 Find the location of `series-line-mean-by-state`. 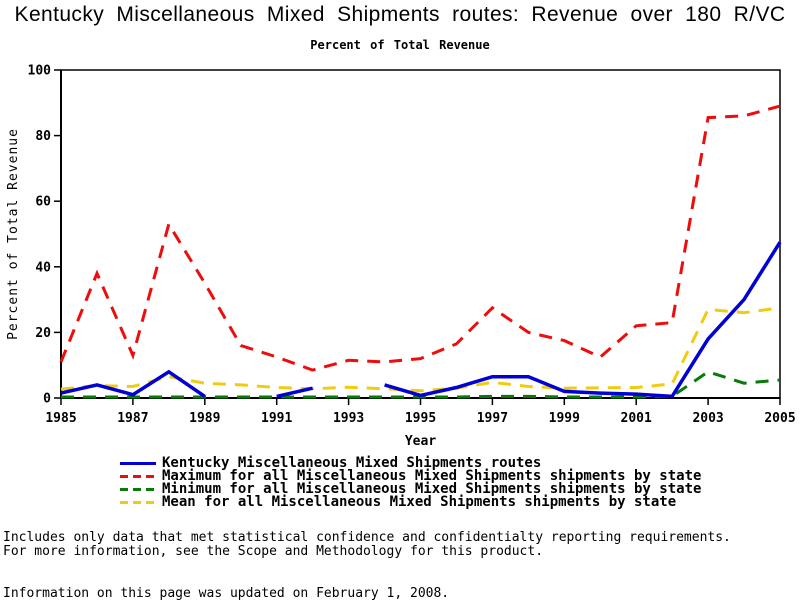

series-line-mean-by-state is located at coordinates (420, 349).